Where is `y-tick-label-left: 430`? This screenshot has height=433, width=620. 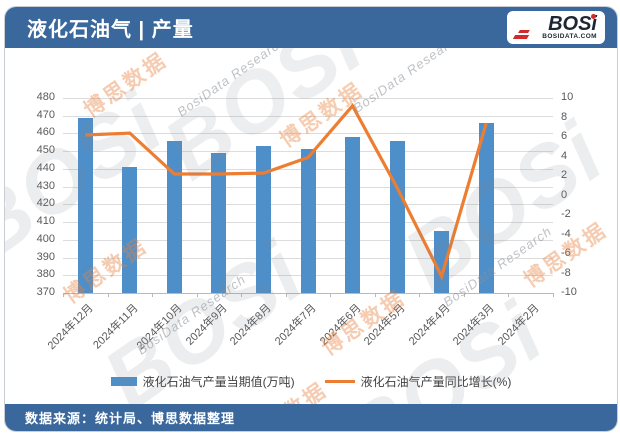
y-tick-label-left: 430 is located at coordinates (45, 185).